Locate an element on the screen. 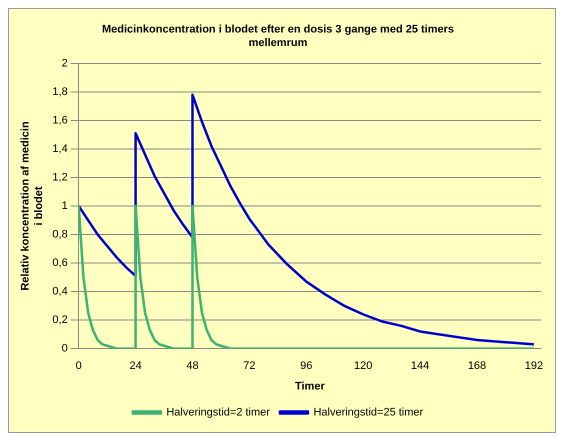 Image resolution: width=564 pixels, height=441 pixels. legend-label: Halveringstid=25 timer is located at coordinates (368, 412).